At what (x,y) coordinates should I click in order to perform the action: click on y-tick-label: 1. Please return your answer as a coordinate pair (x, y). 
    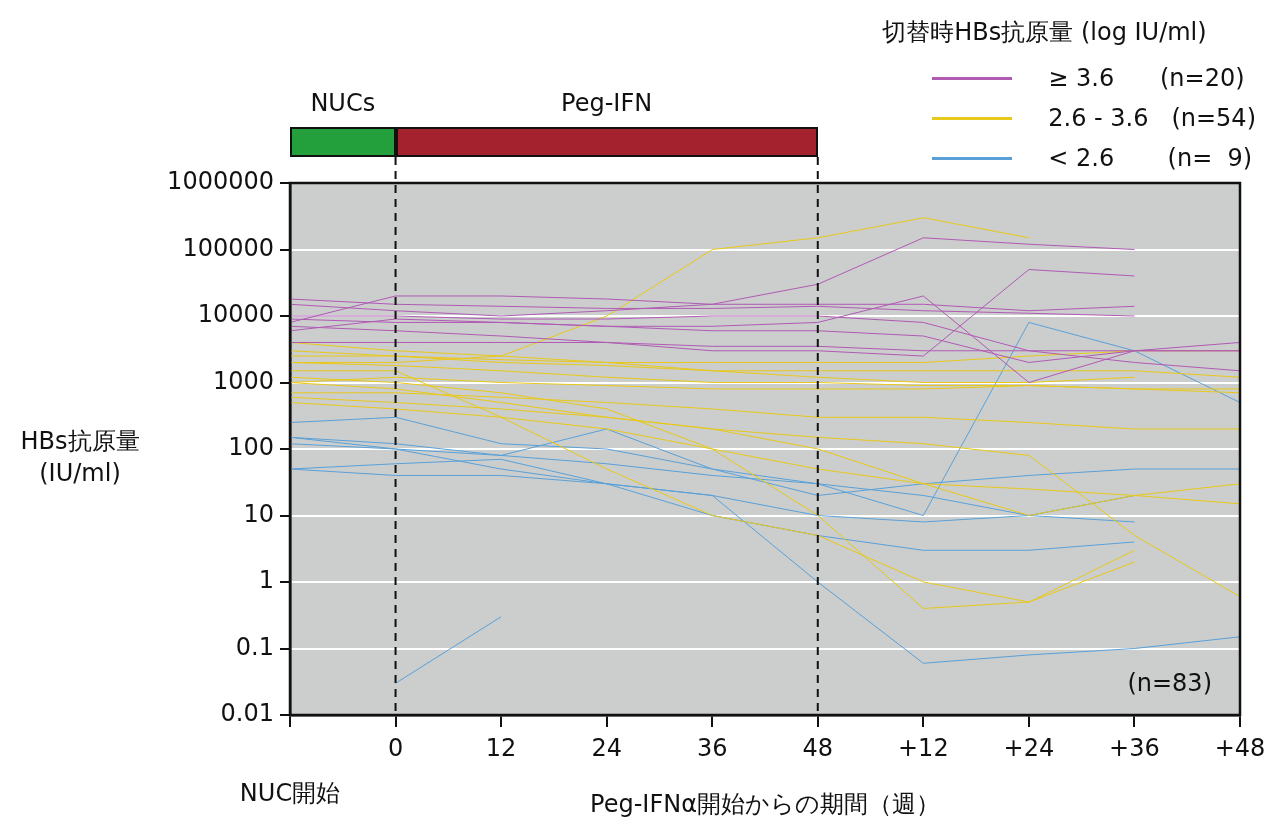
    Looking at the image, I should click on (266, 580).